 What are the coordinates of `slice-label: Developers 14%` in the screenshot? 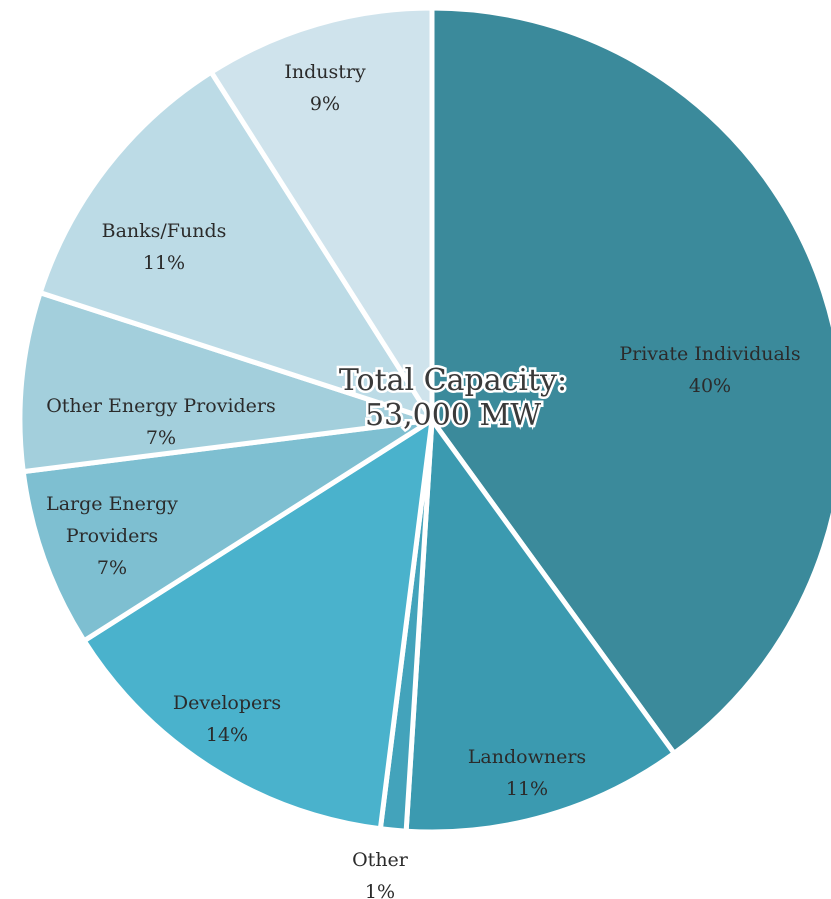 It's located at (227, 719).